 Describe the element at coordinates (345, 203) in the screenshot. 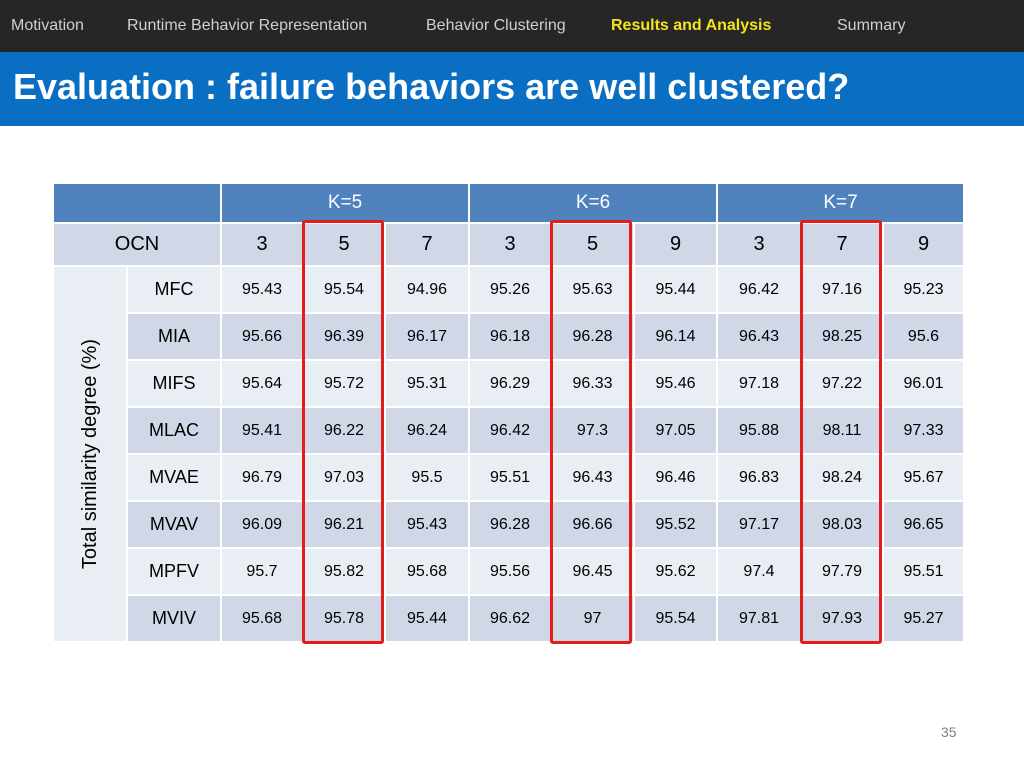

I see `k-header: K=5` at that location.